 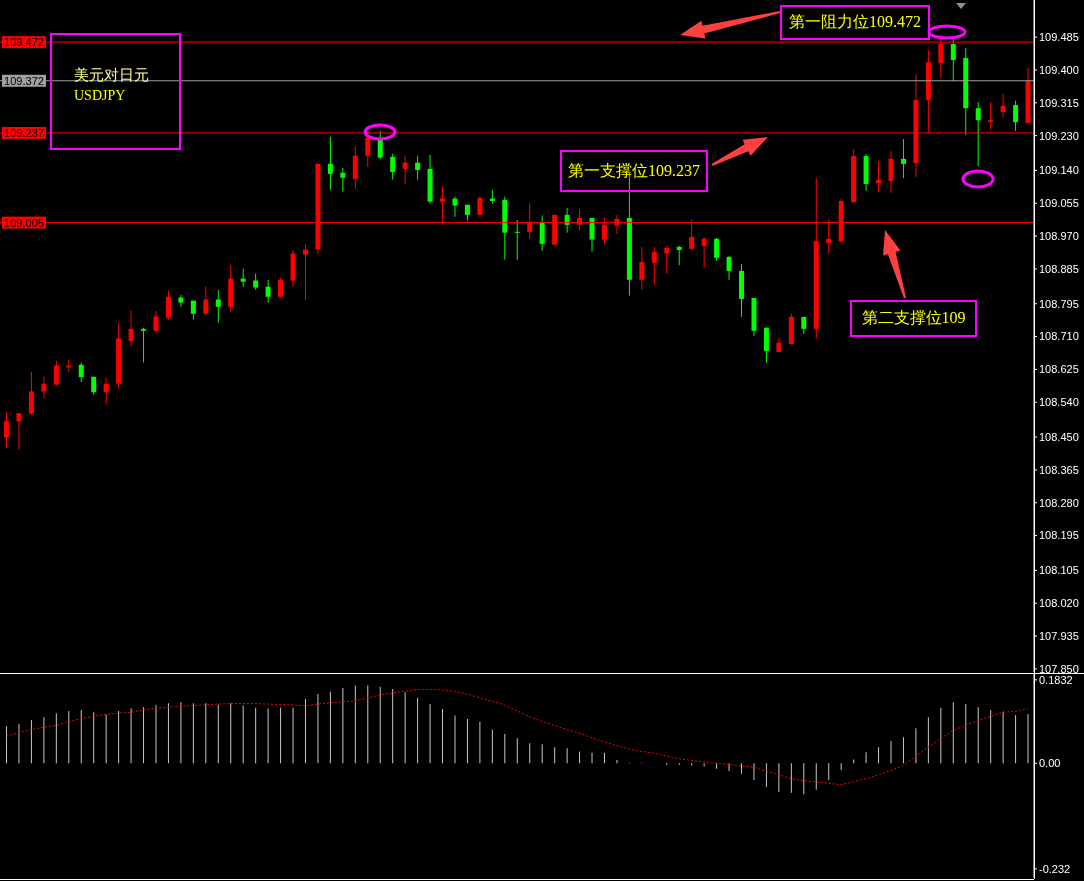 I want to click on y-tick-label: 108.625, so click(x=1059, y=369).